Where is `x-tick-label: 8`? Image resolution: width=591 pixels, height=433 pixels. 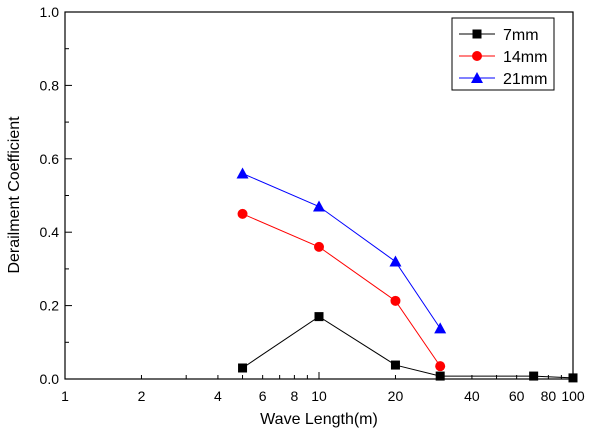
x-tick-label: 8 is located at coordinates (294, 396).